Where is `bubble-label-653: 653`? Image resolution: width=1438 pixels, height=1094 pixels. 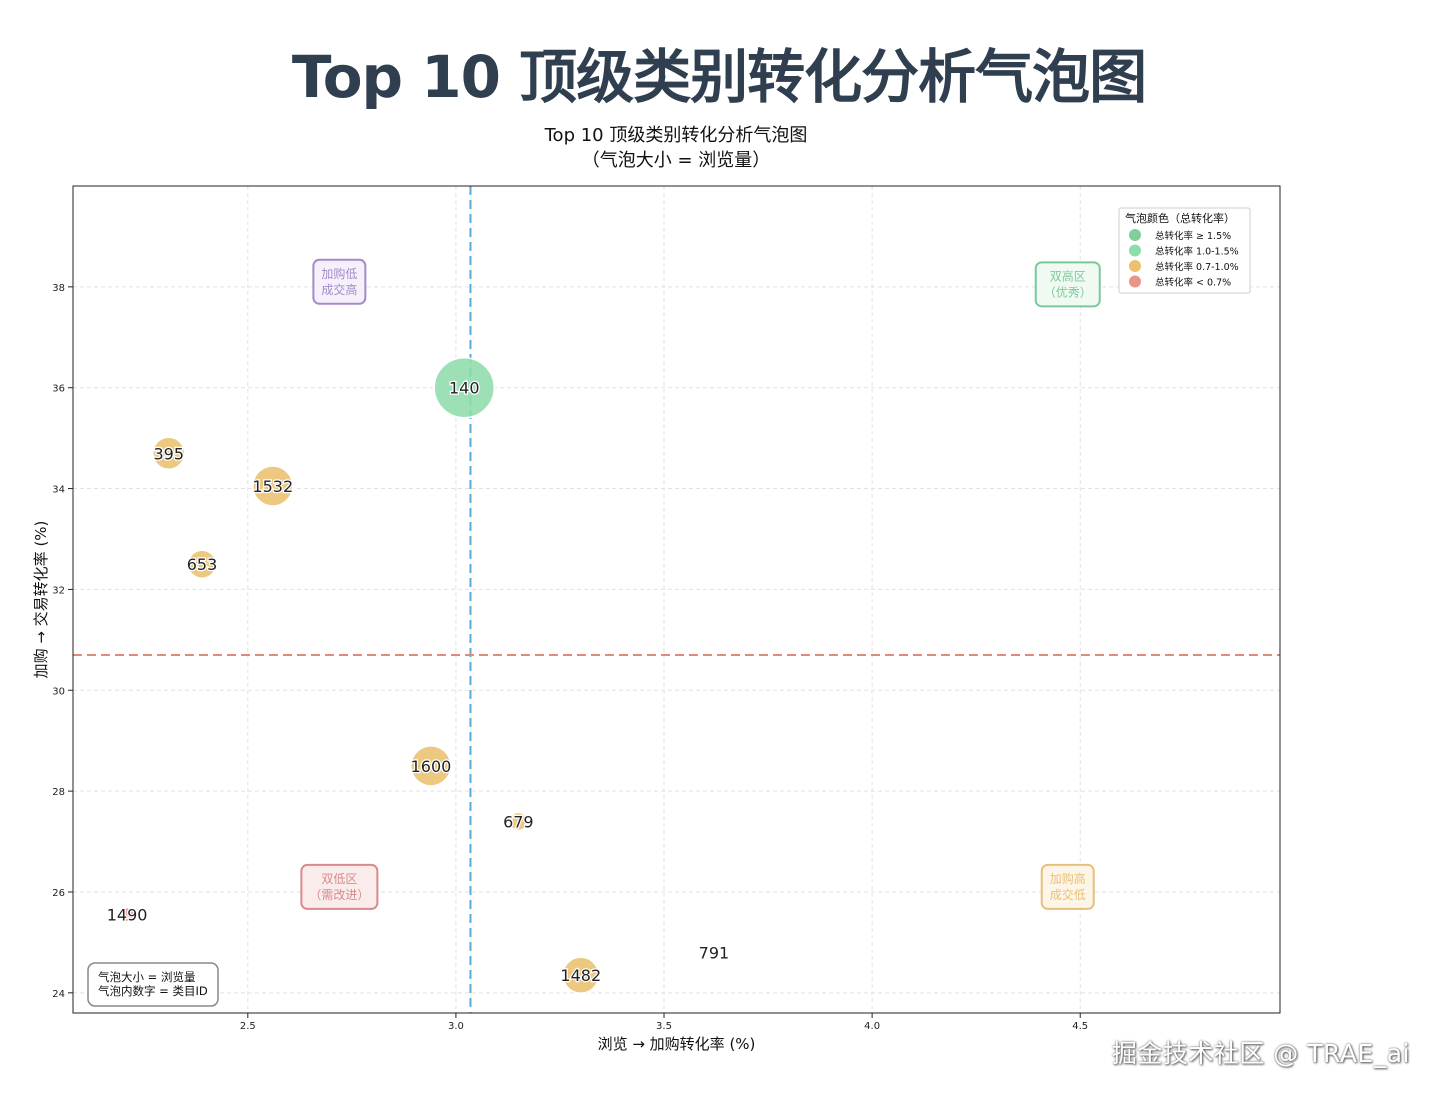
bubble-label-653: 653 is located at coordinates (202, 564).